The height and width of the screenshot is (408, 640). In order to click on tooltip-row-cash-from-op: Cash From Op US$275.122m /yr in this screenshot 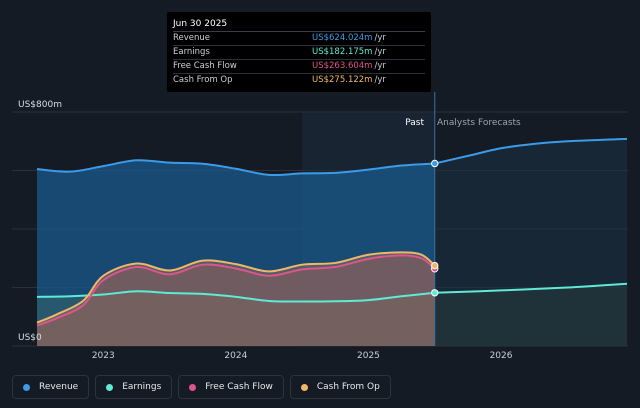, I will do `click(299, 80)`.